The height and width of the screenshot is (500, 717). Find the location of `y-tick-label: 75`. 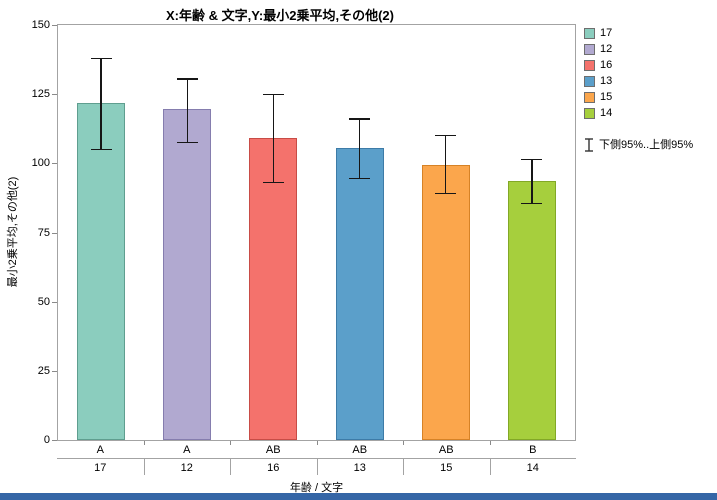

y-tick-label: 75 is located at coordinates (43, 232).